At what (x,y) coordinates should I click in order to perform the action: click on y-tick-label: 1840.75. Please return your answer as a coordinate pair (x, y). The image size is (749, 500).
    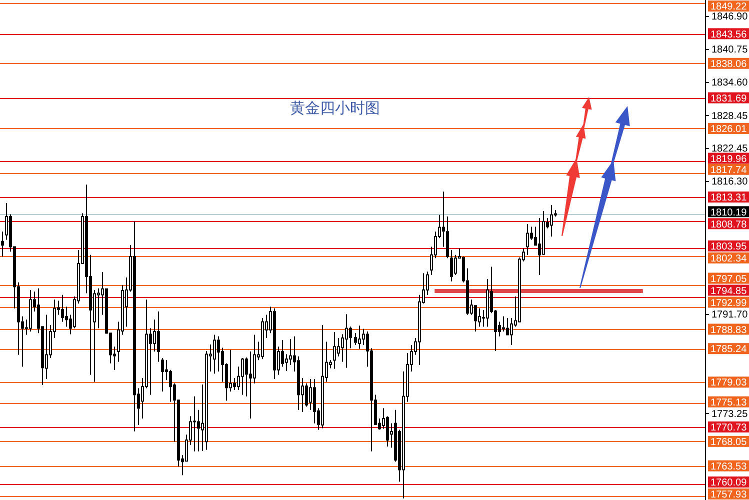
    Looking at the image, I should click on (730, 50).